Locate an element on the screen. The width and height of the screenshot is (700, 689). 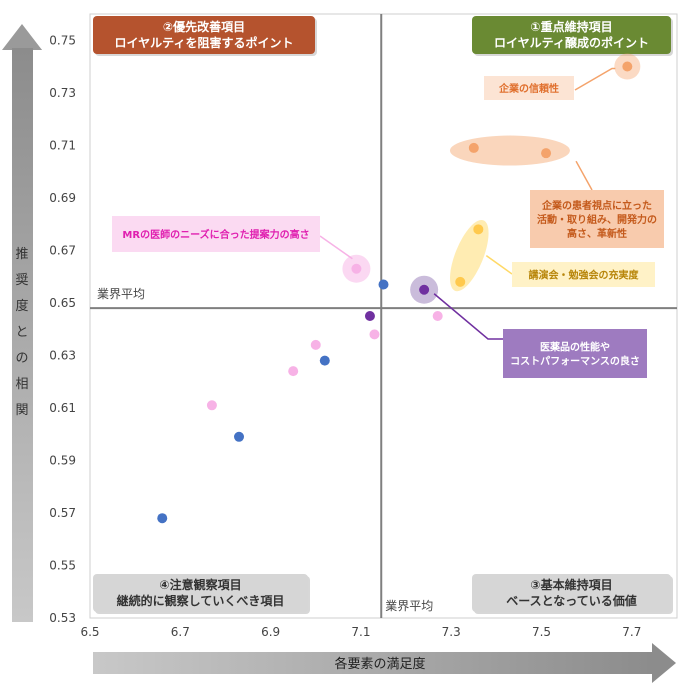
y-tick-label: 0.61 is located at coordinates (62, 408).